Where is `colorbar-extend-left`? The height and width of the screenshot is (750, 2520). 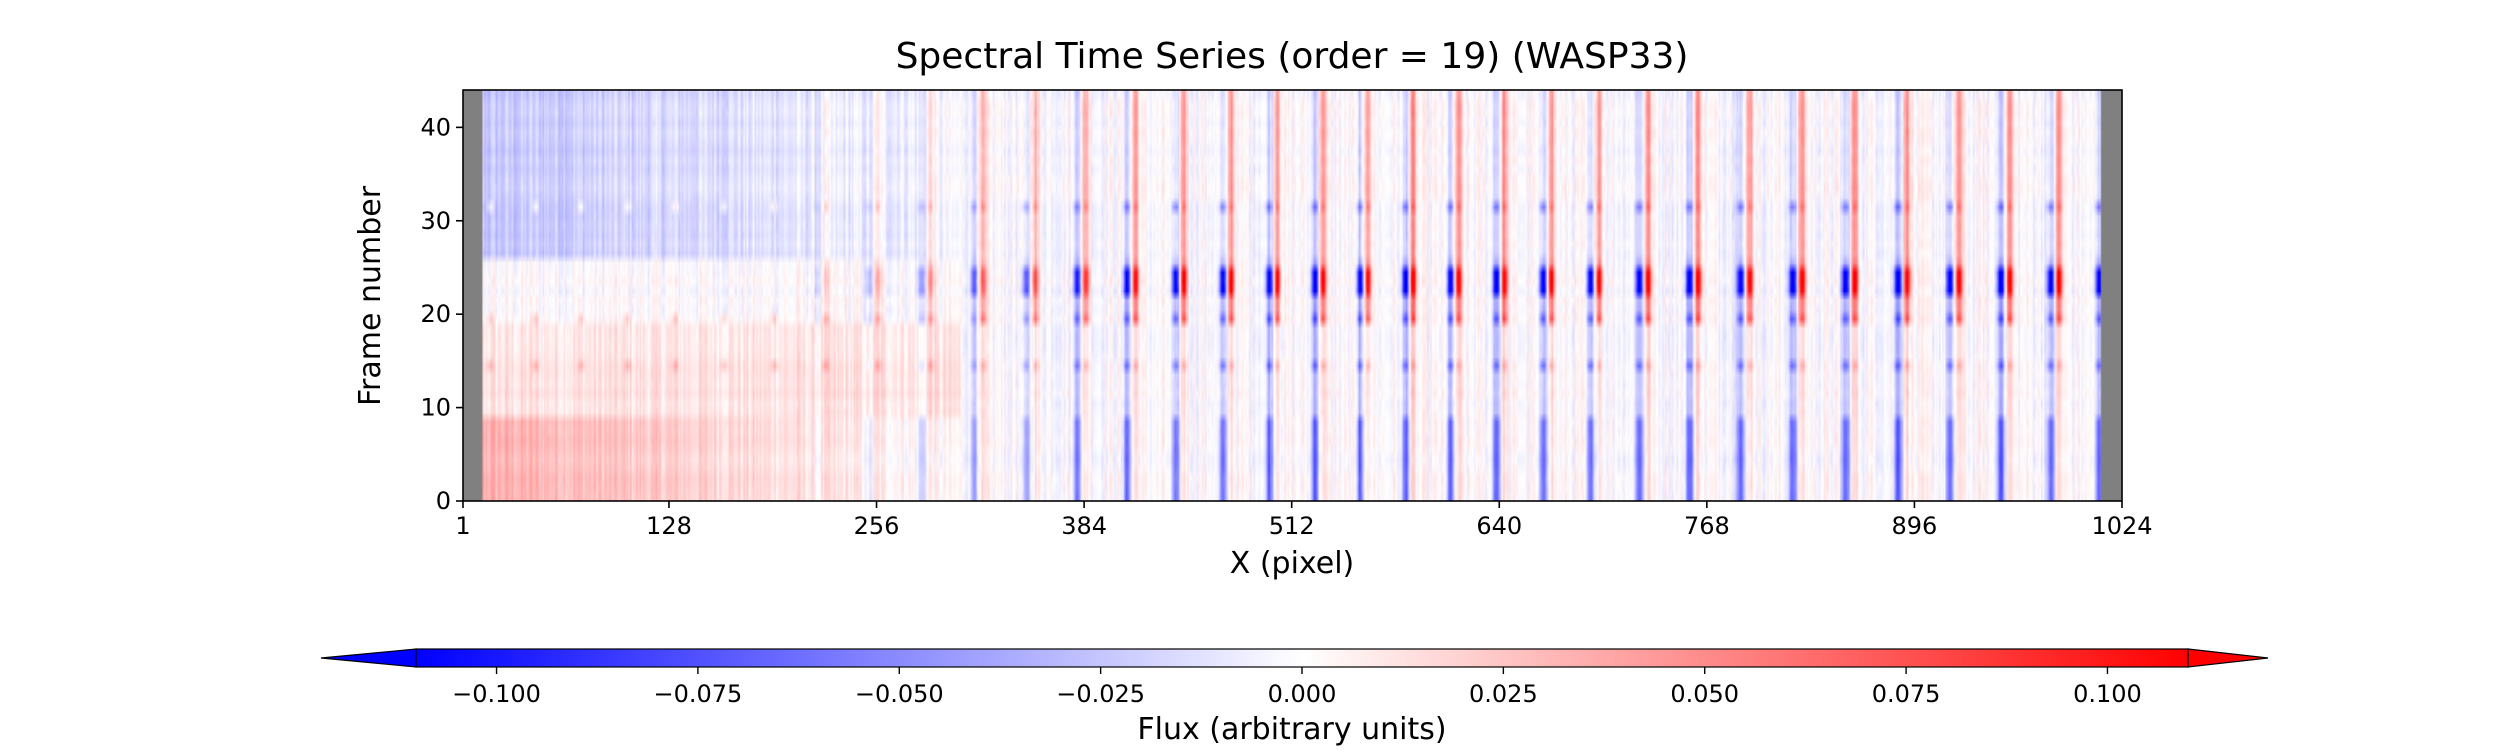
colorbar-extend-left is located at coordinates (368, 658).